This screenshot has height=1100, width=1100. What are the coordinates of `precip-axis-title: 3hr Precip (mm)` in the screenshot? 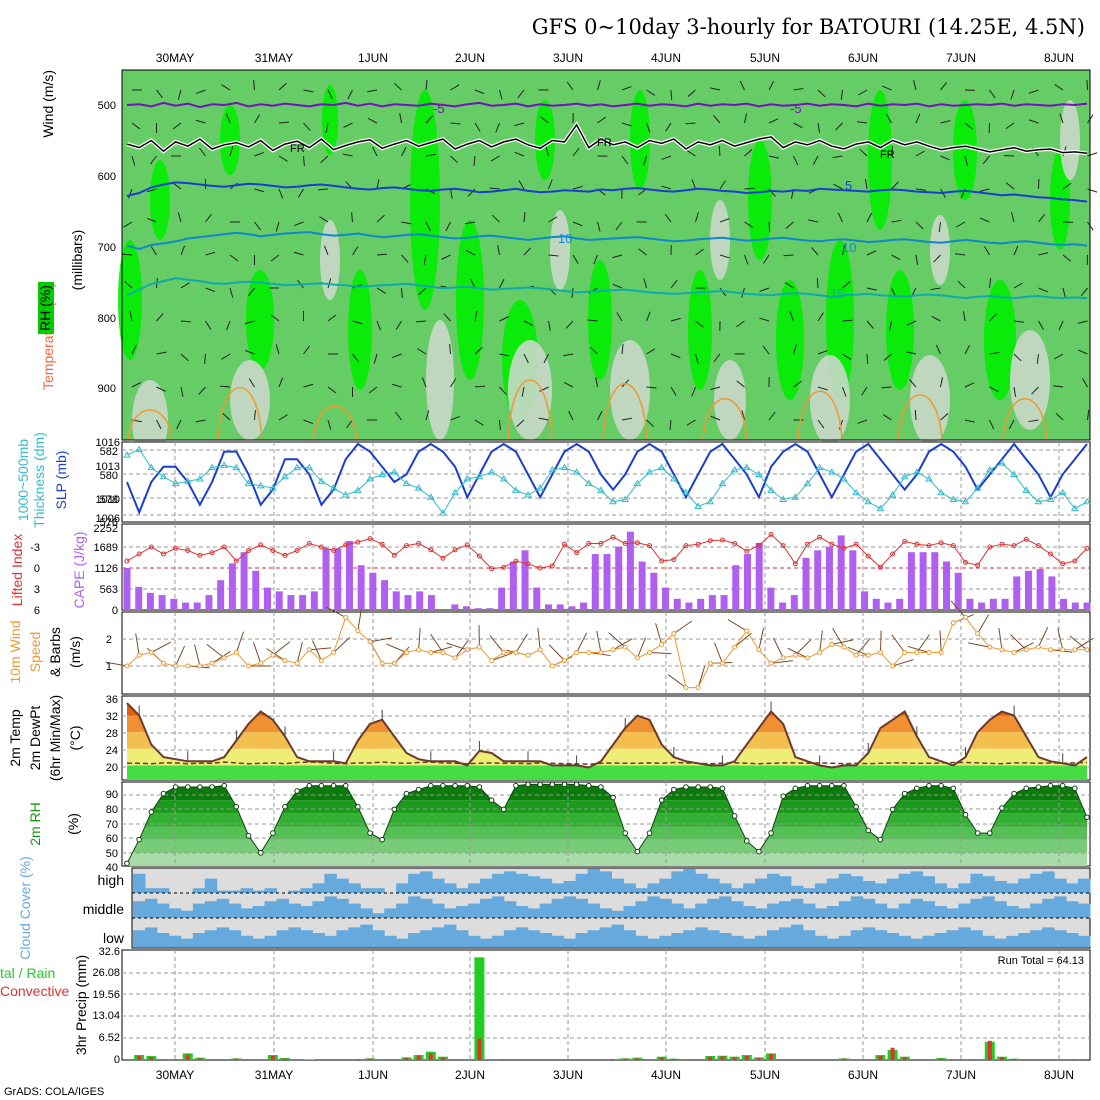 It's located at (81, 1005).